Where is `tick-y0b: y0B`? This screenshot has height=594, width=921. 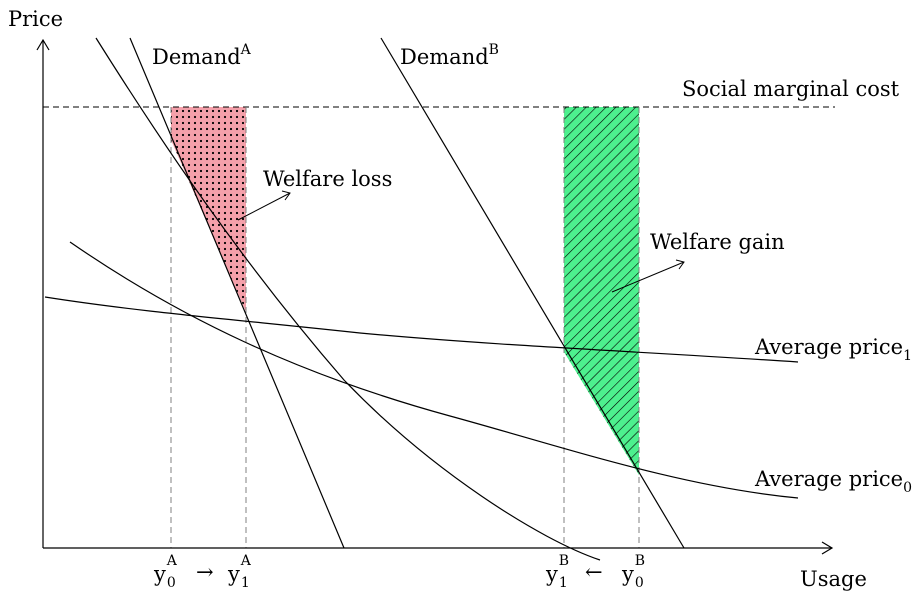 tick-y0b: y0B is located at coordinates (633, 572).